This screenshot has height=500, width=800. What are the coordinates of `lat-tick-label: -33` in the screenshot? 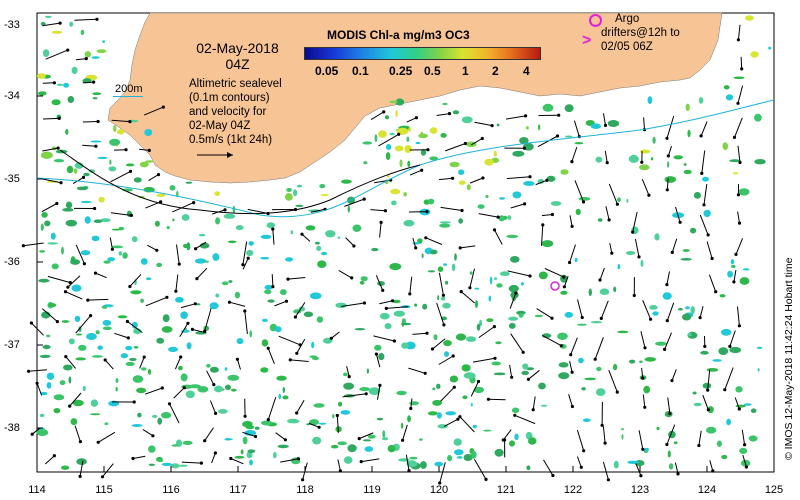 It's located at (12, 25).